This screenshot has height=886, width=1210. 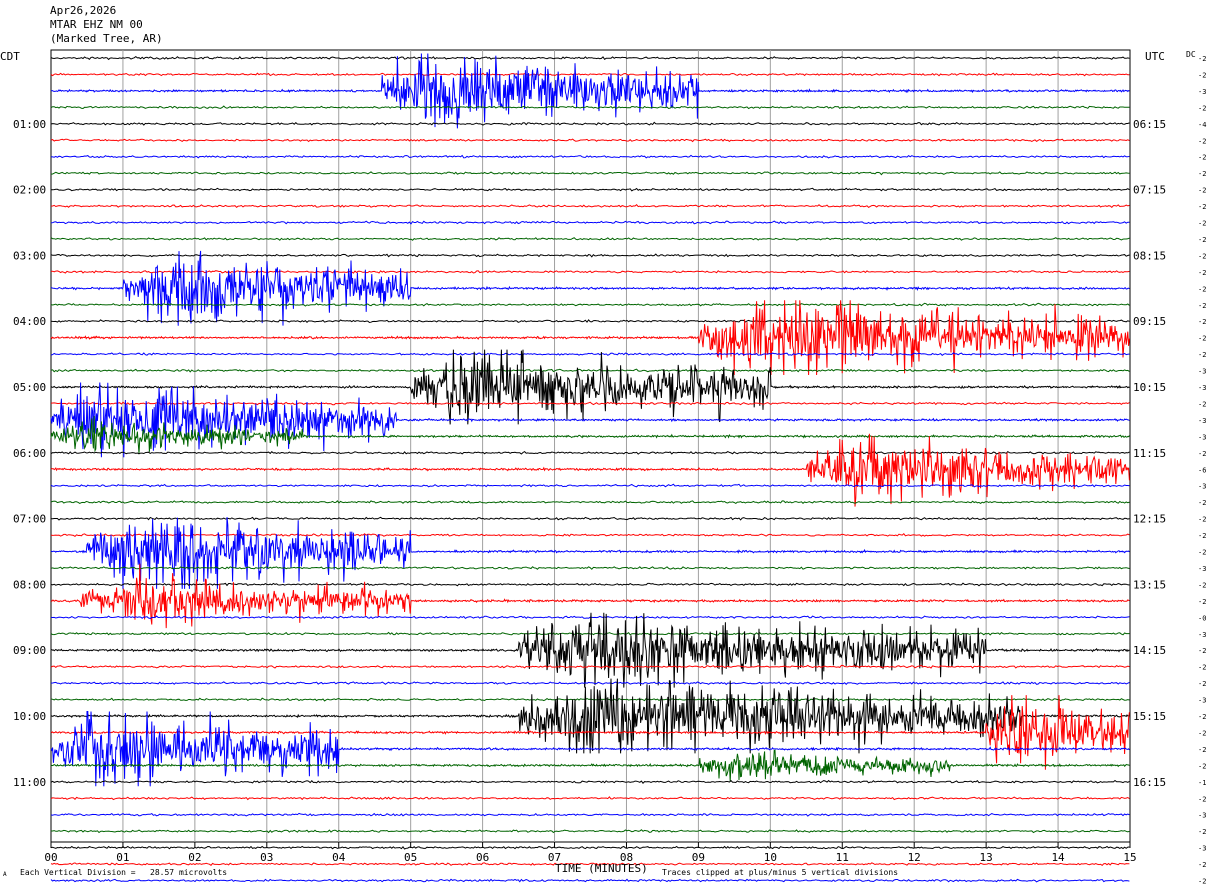 What do you see at coordinates (29, 190) in the screenshot?
I see `left-time-label-1: 02:00` at bounding box center [29, 190].